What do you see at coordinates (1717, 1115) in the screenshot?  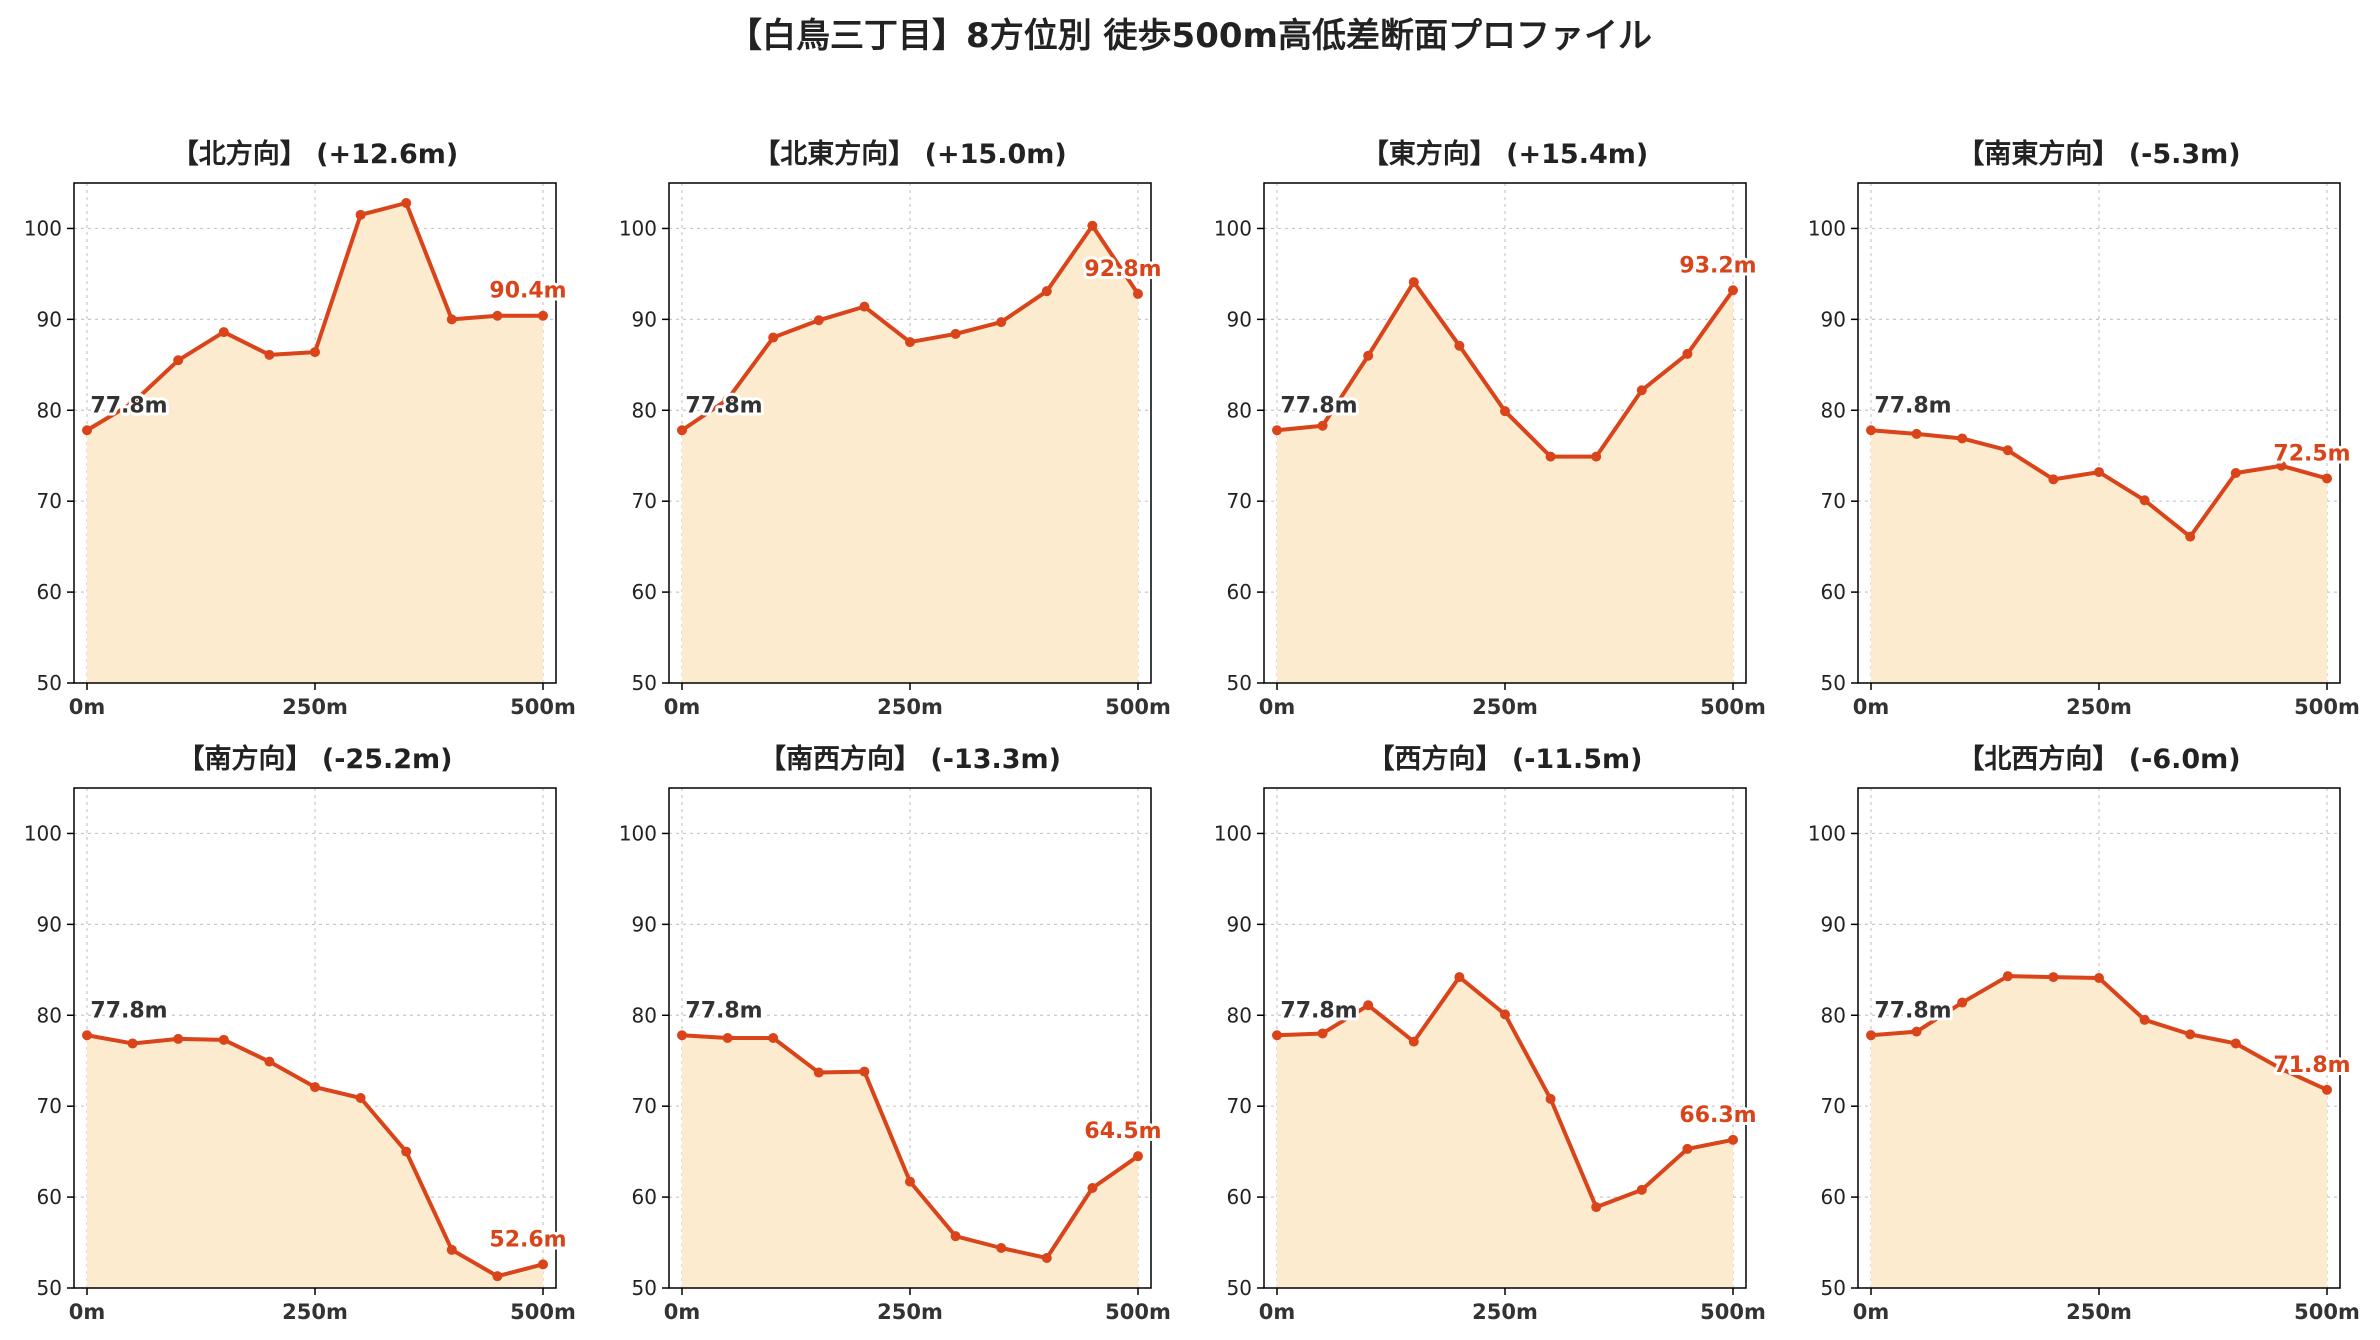 I see `end-elevation-label: 66.3m` at bounding box center [1717, 1115].